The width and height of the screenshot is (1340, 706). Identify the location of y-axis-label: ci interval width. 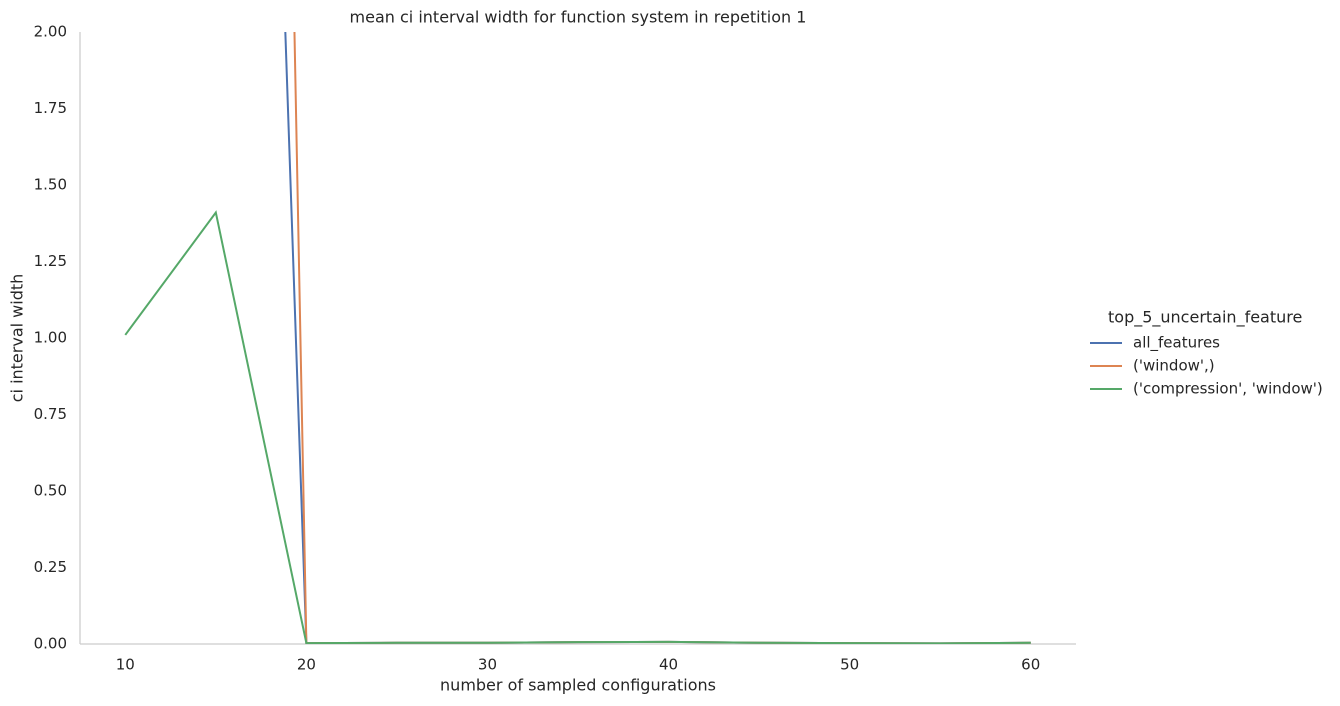
(17, 338).